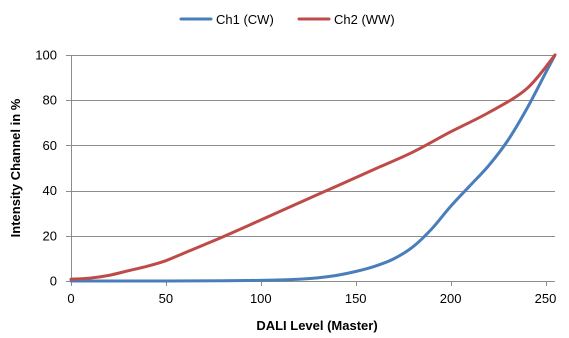  Describe the element at coordinates (15, 167) in the screenshot. I see `y-axis-title: Intensity Channel in %` at that location.